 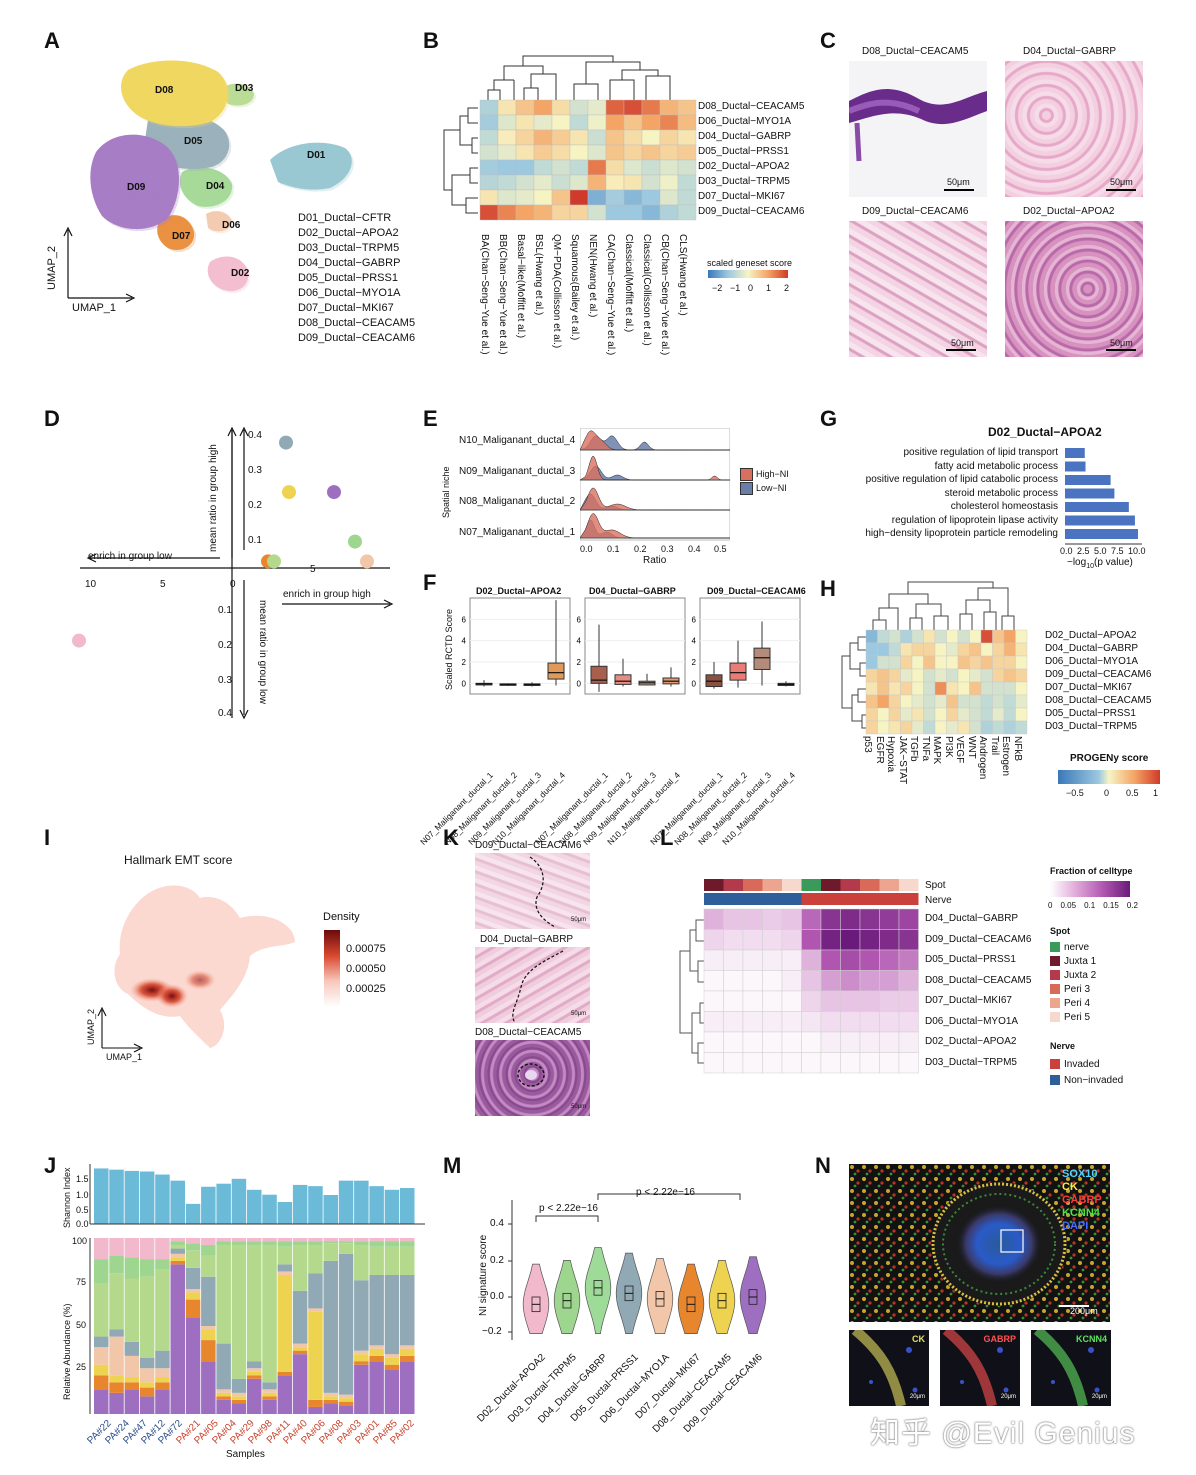 What do you see at coordinates (1060, 931) in the screenshot?
I see `spot-legend-title: Spot` at bounding box center [1060, 931].